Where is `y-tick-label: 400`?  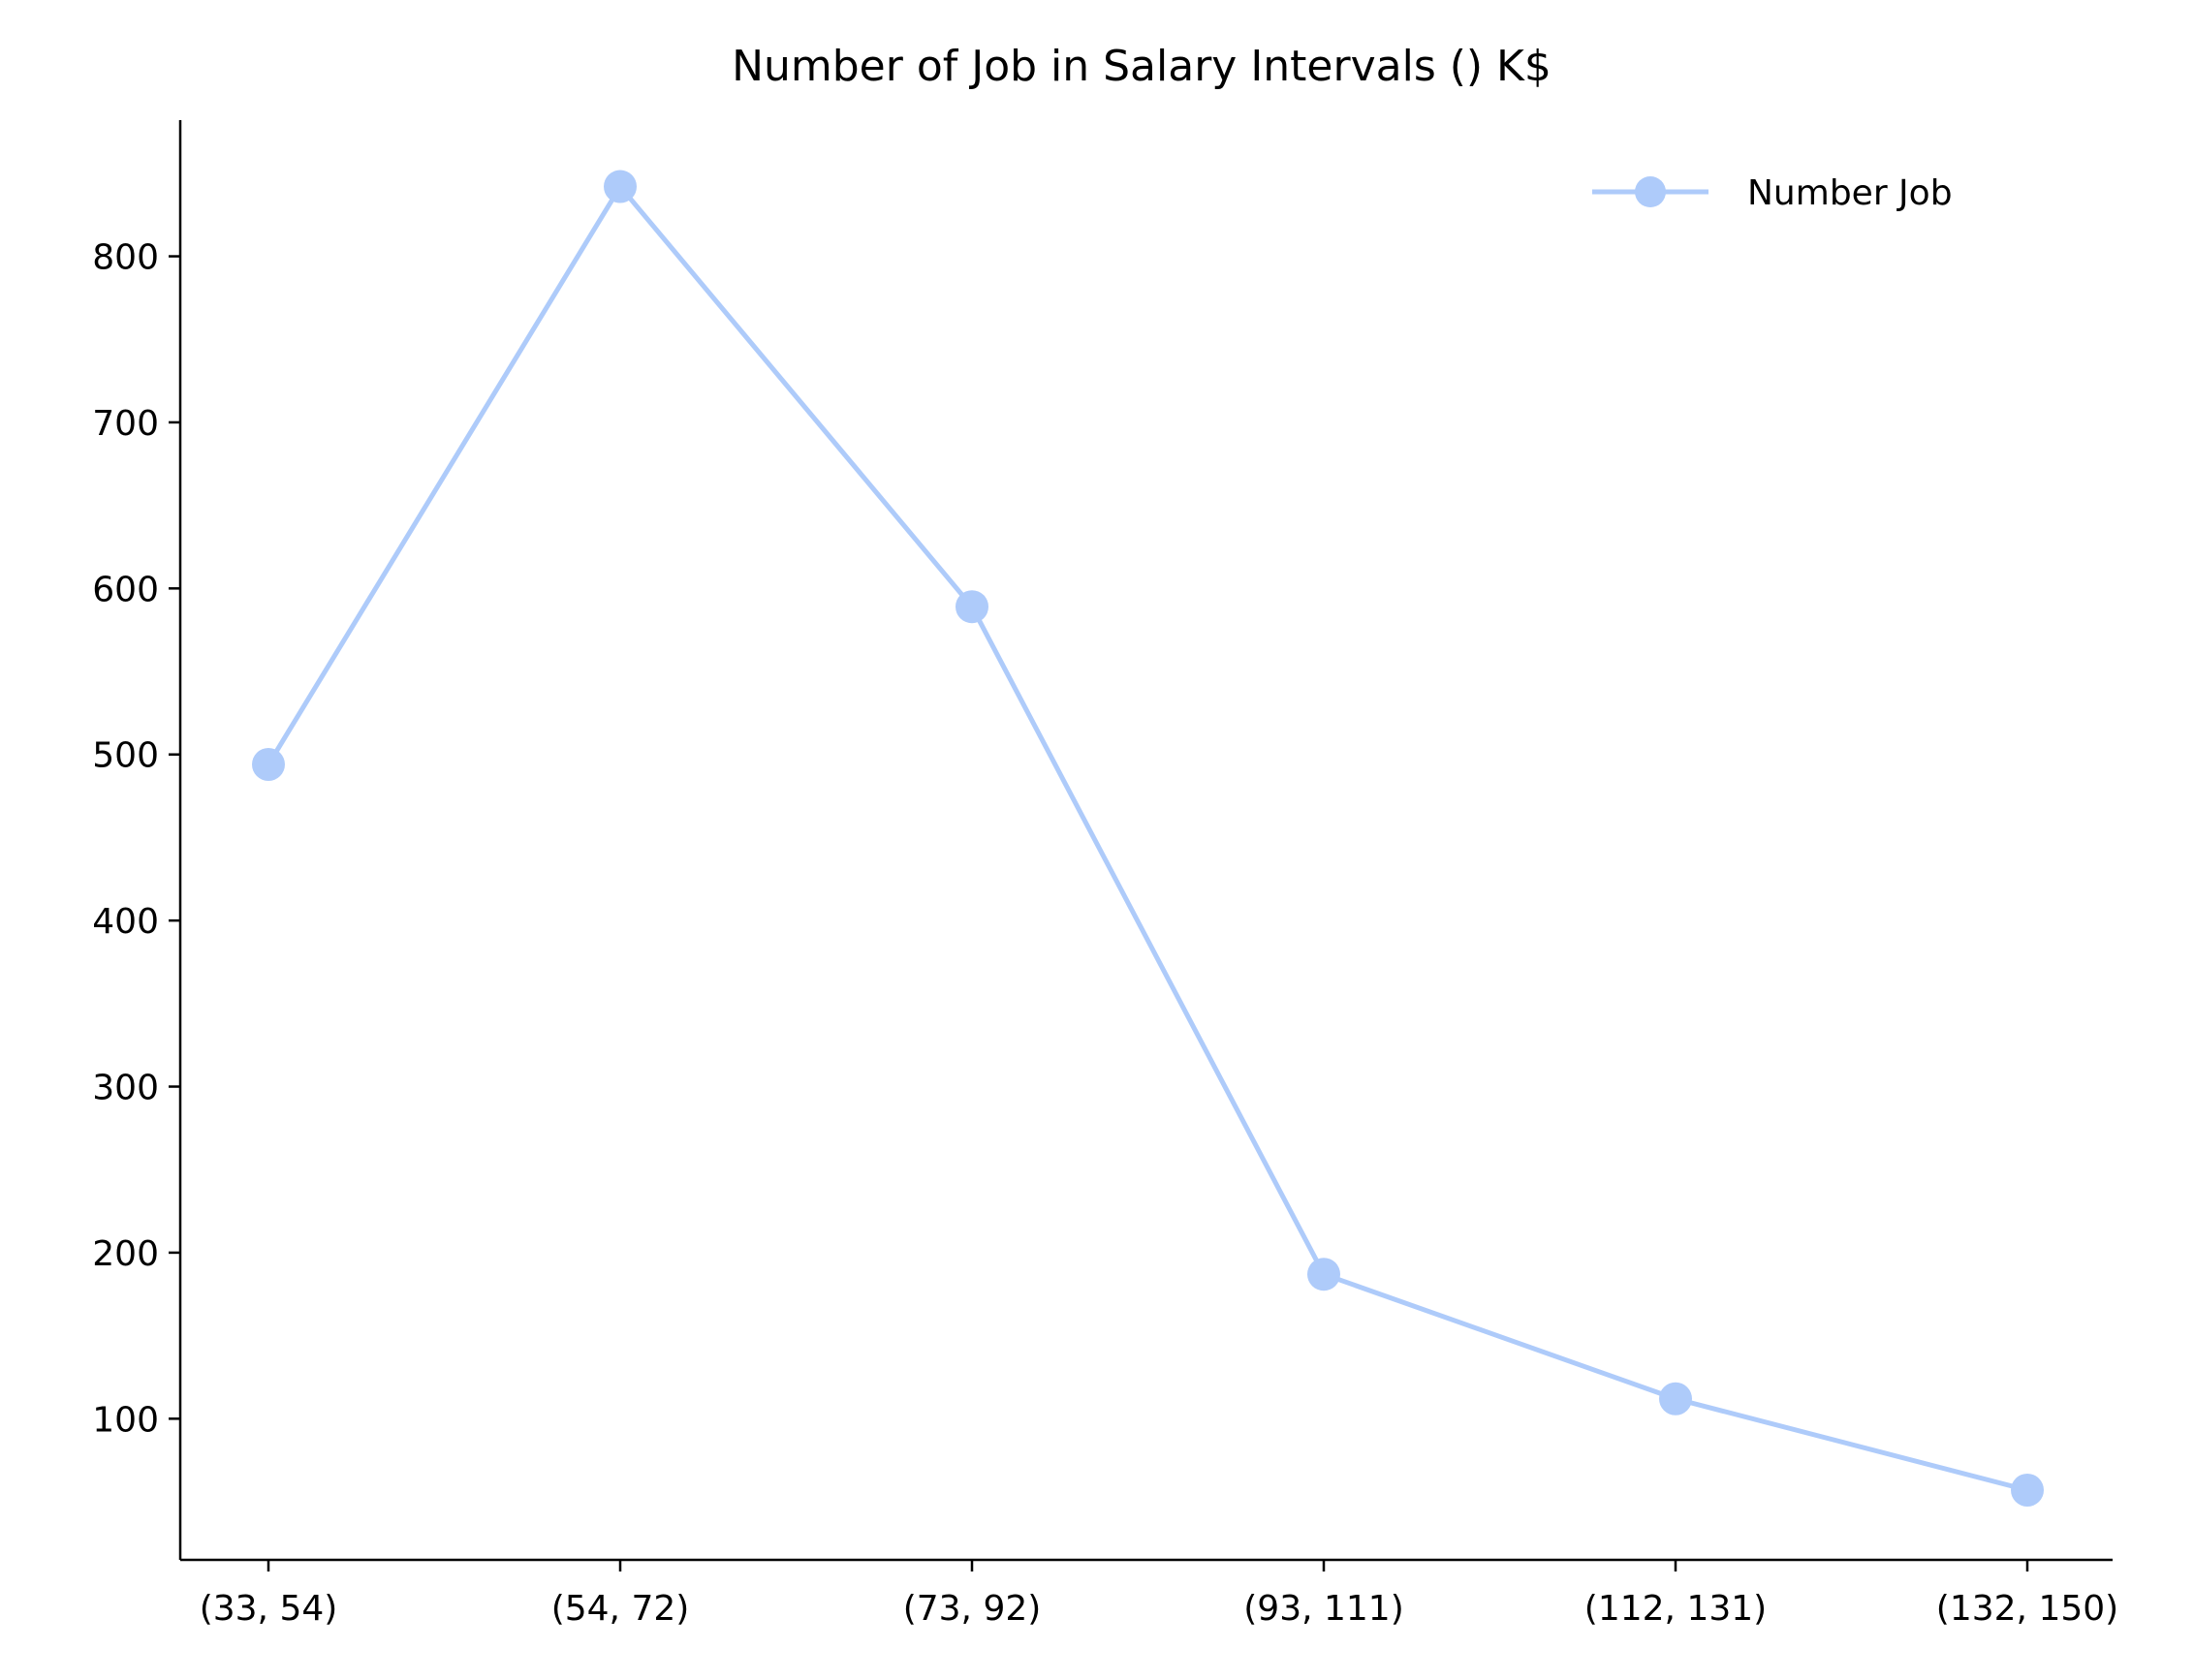 y-tick-label: 400 is located at coordinates (125, 922).